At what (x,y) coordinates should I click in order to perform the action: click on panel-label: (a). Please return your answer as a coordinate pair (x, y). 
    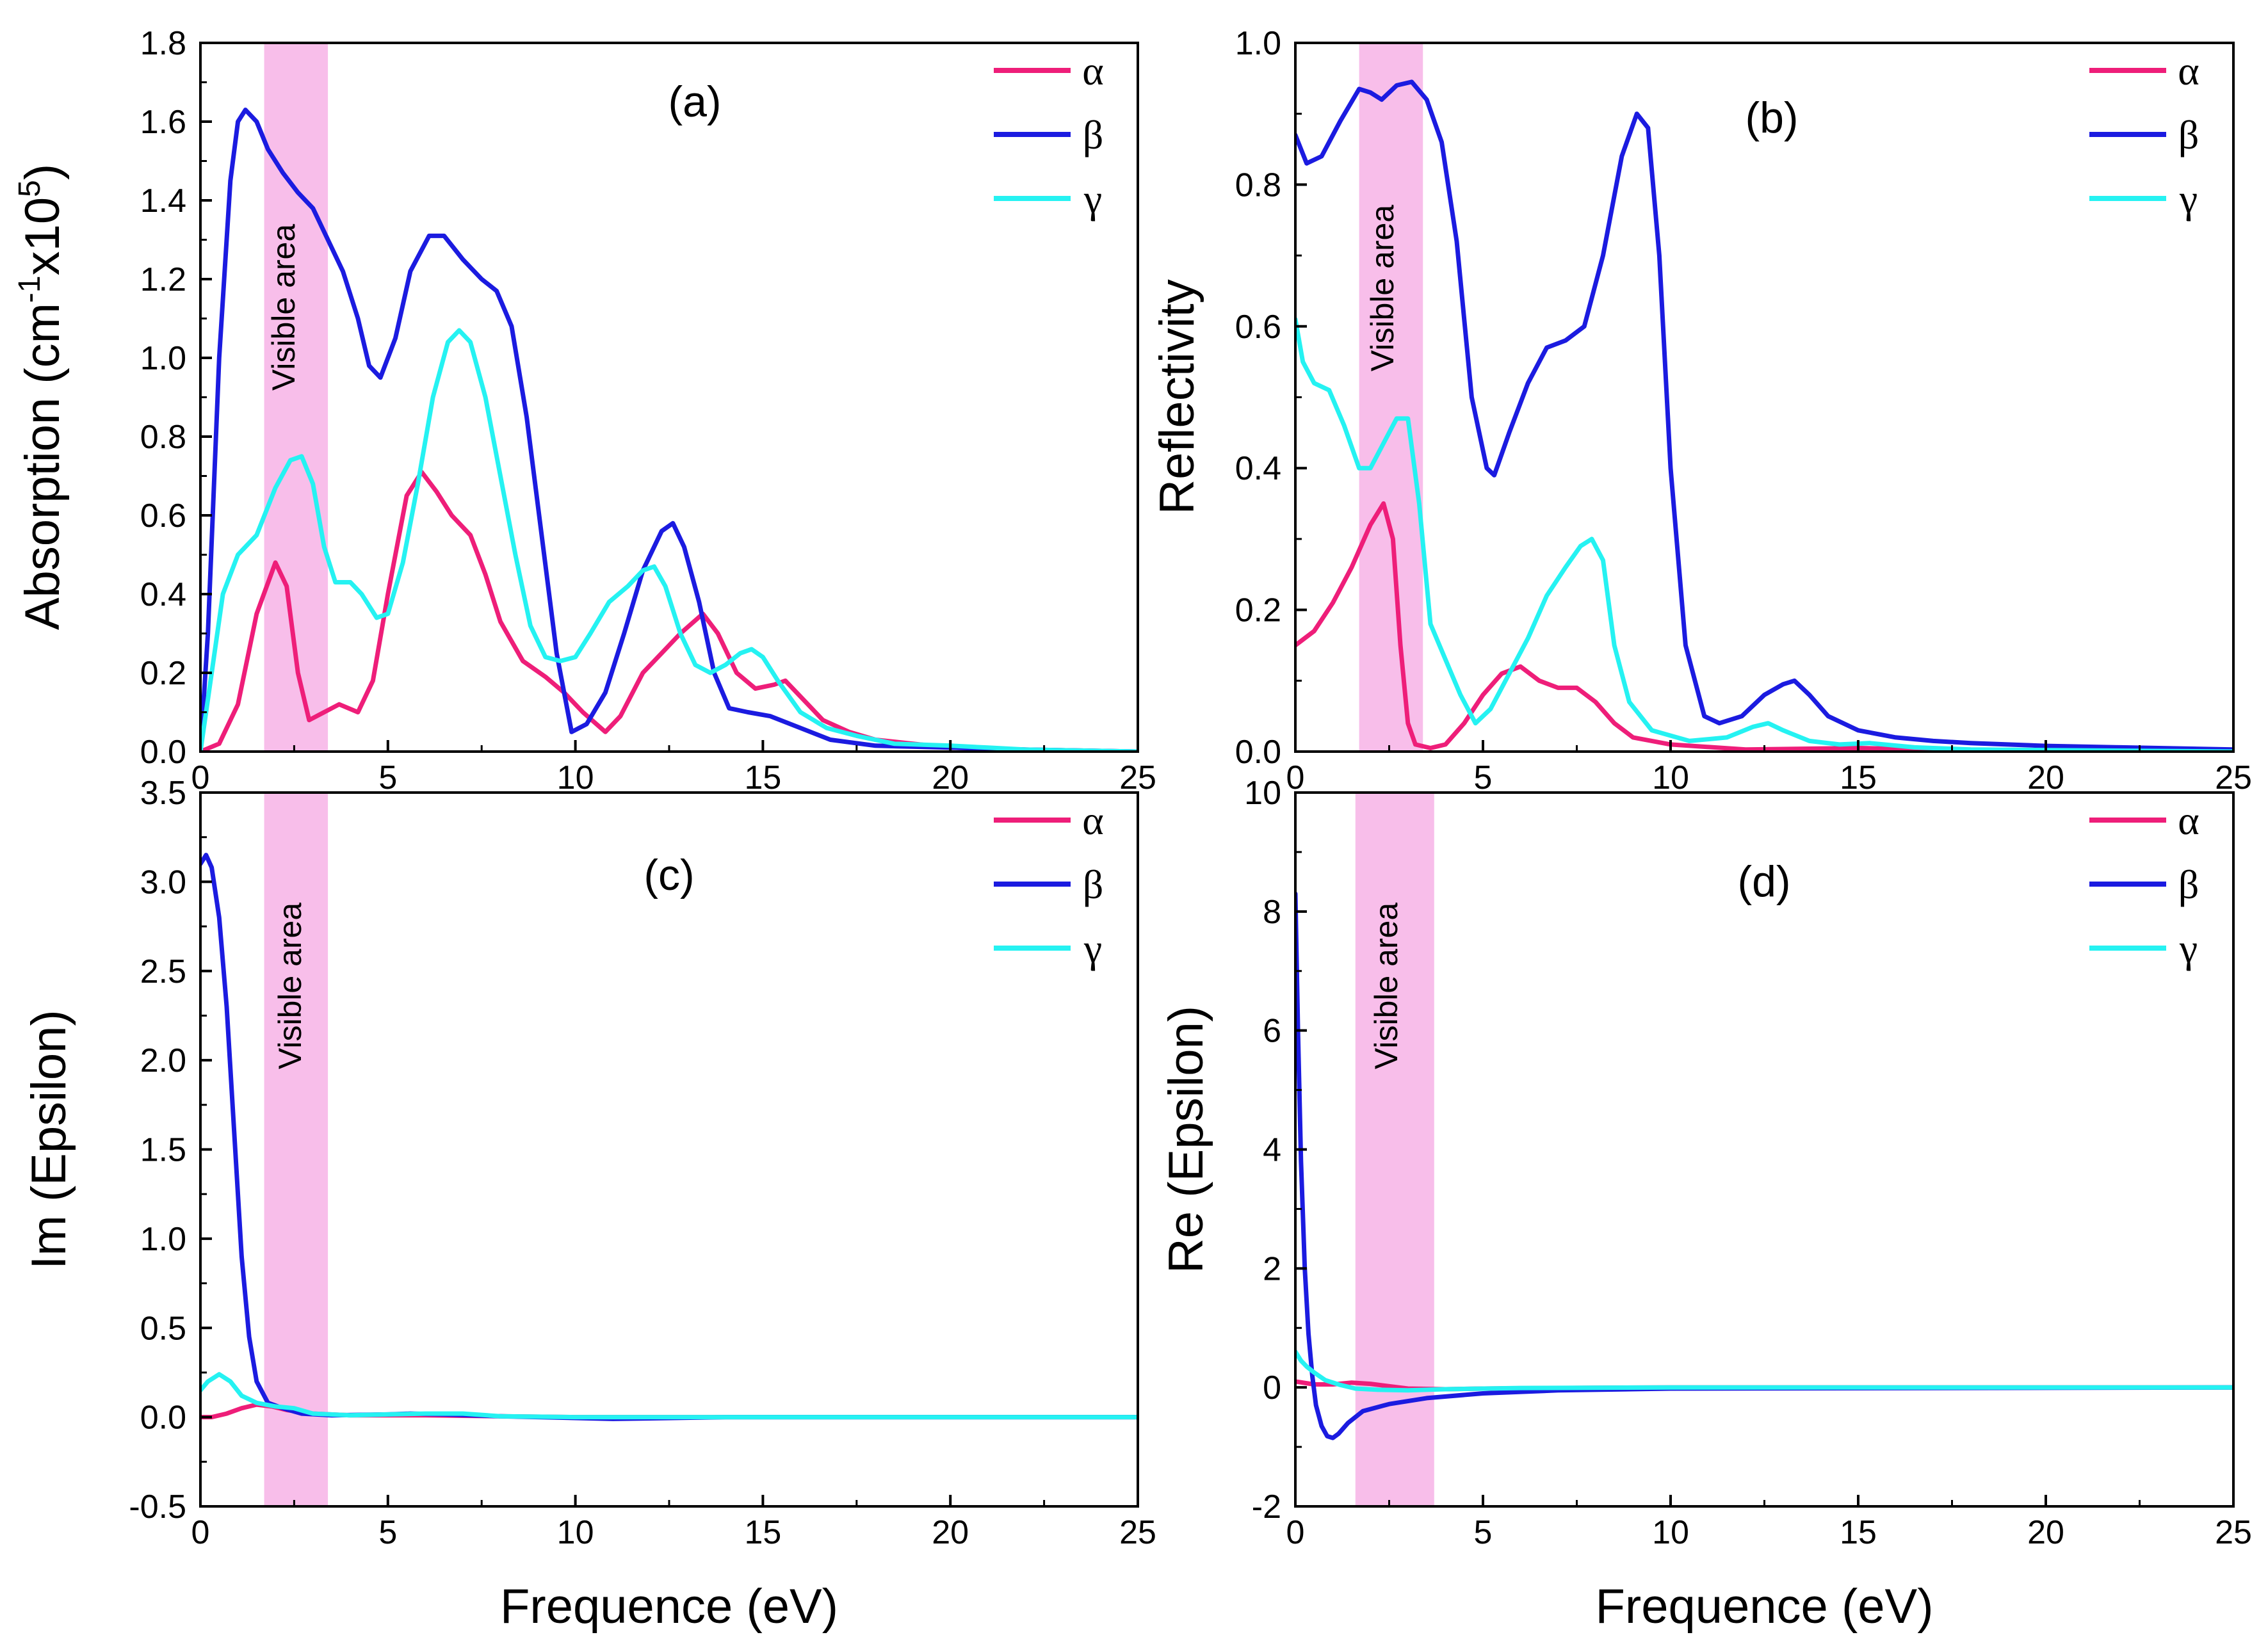
    Looking at the image, I should click on (694, 101).